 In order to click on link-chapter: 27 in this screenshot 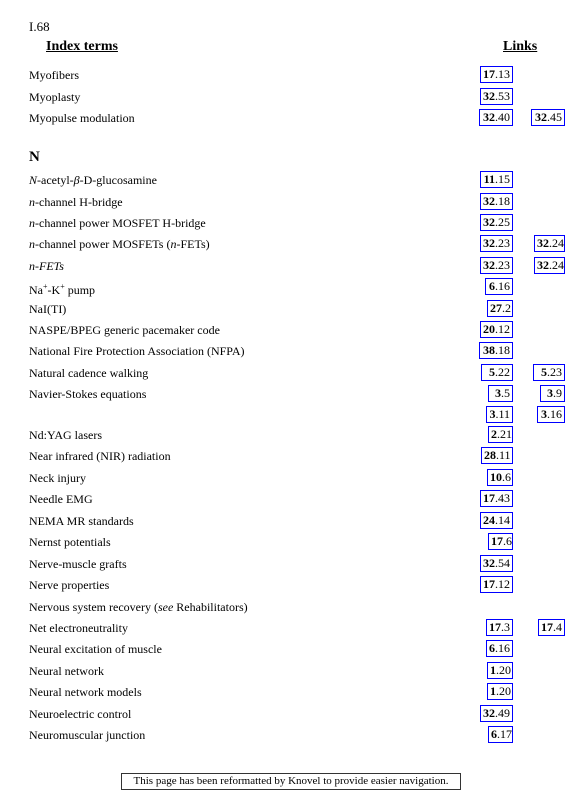, I will do `click(496, 308)`.